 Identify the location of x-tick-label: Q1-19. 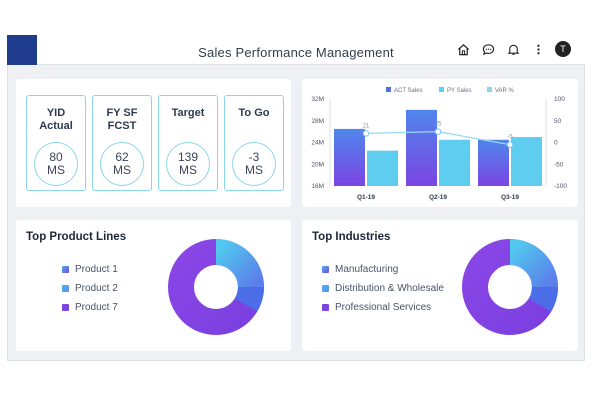
(366, 197).